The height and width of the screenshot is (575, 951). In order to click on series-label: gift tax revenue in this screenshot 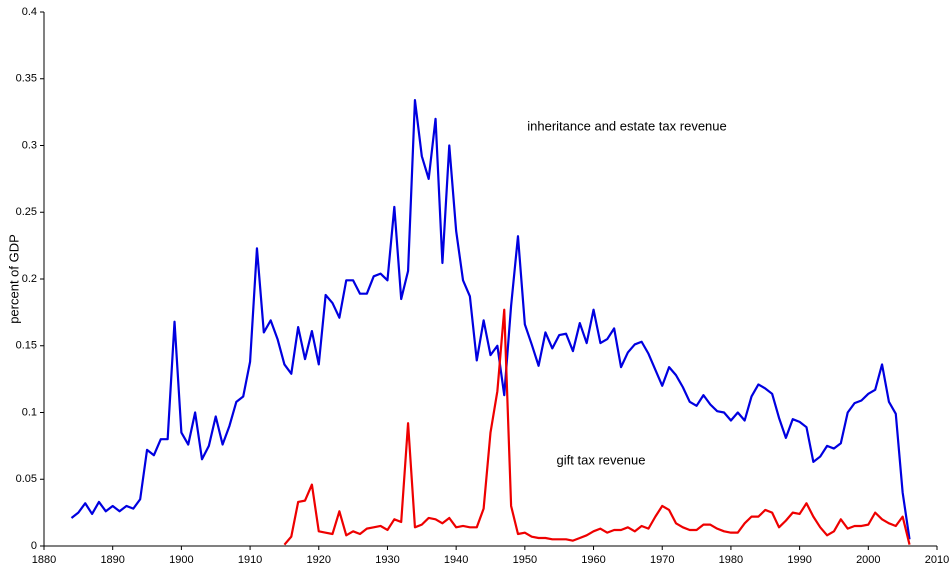, I will do `click(601, 459)`.